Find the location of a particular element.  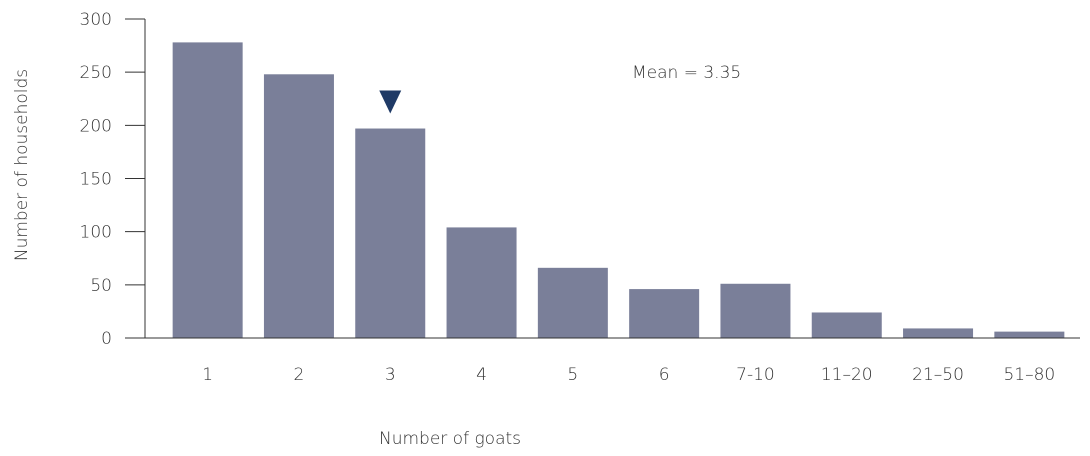

y-tick-label: 0 is located at coordinates (106, 339).